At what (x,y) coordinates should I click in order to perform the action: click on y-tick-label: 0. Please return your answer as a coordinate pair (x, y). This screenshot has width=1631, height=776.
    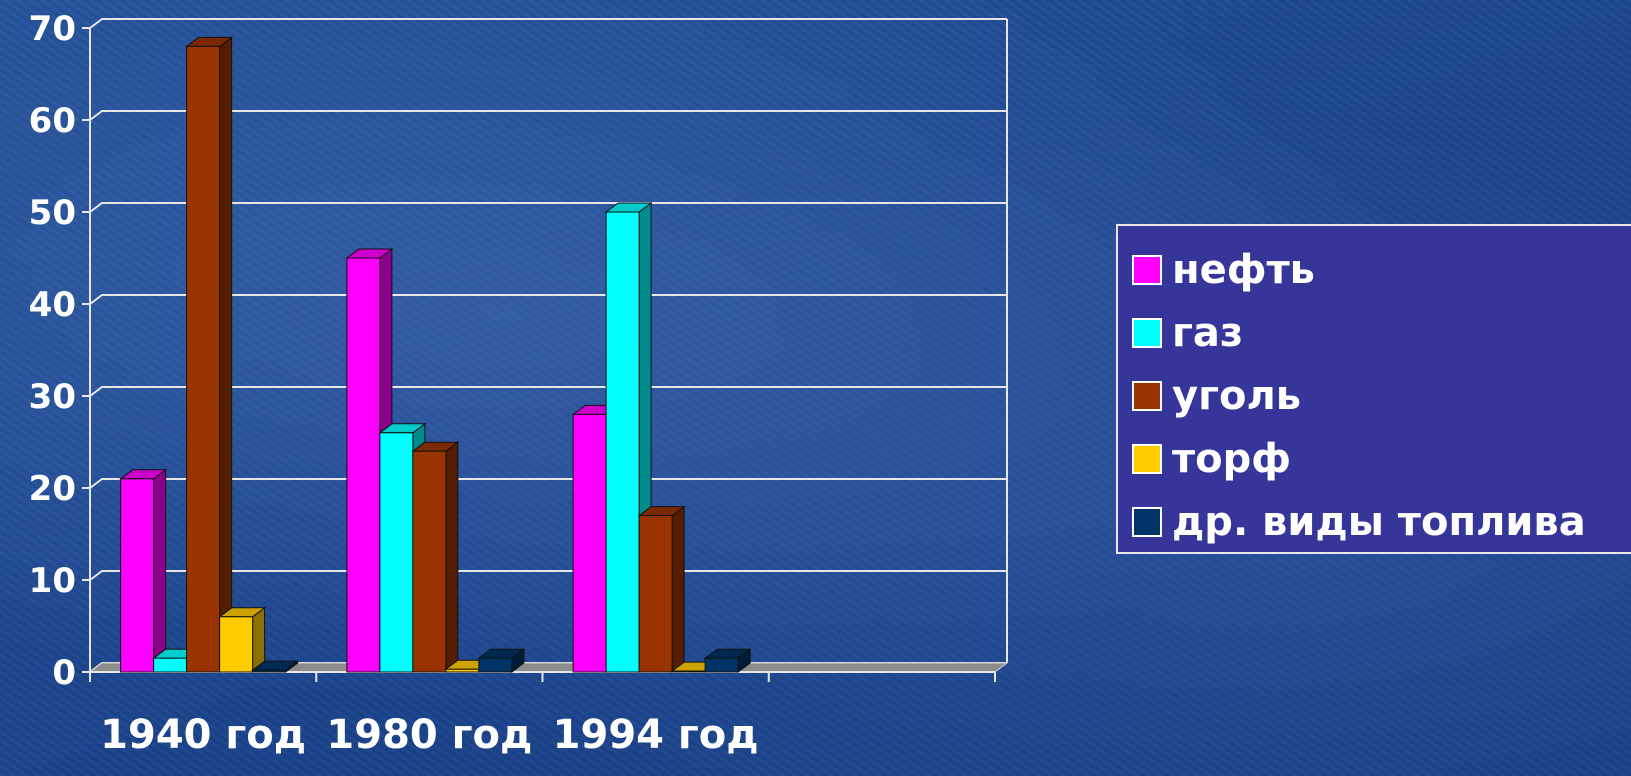
    Looking at the image, I should click on (64, 673).